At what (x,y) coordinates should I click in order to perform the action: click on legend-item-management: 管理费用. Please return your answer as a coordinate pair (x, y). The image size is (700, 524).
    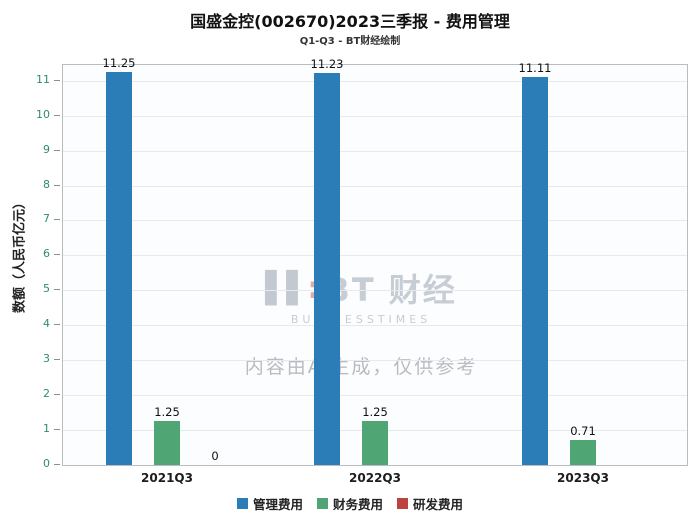
    Looking at the image, I should click on (269, 503).